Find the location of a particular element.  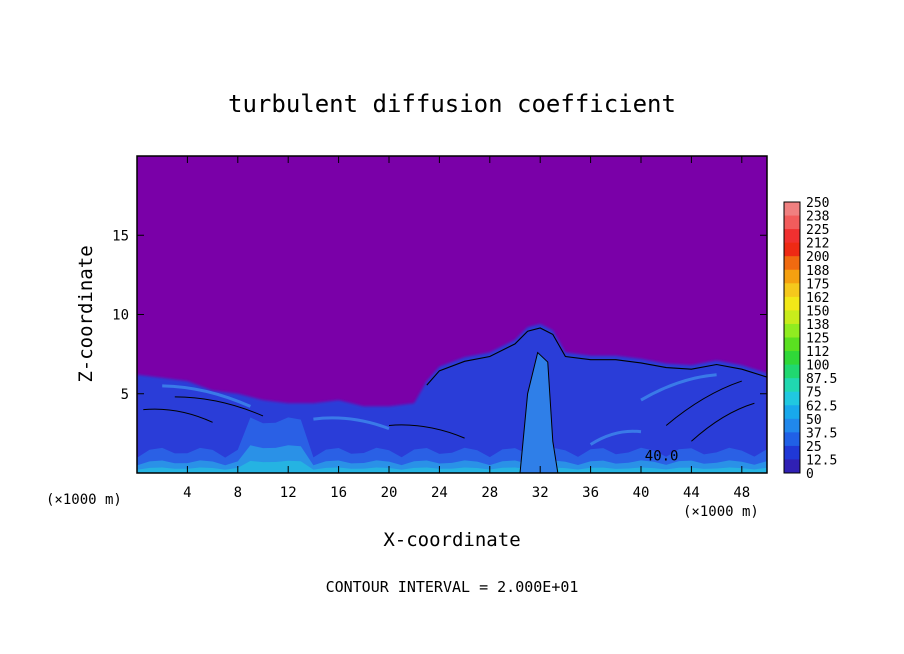

colorbar-label: 212 is located at coordinates (817, 244).